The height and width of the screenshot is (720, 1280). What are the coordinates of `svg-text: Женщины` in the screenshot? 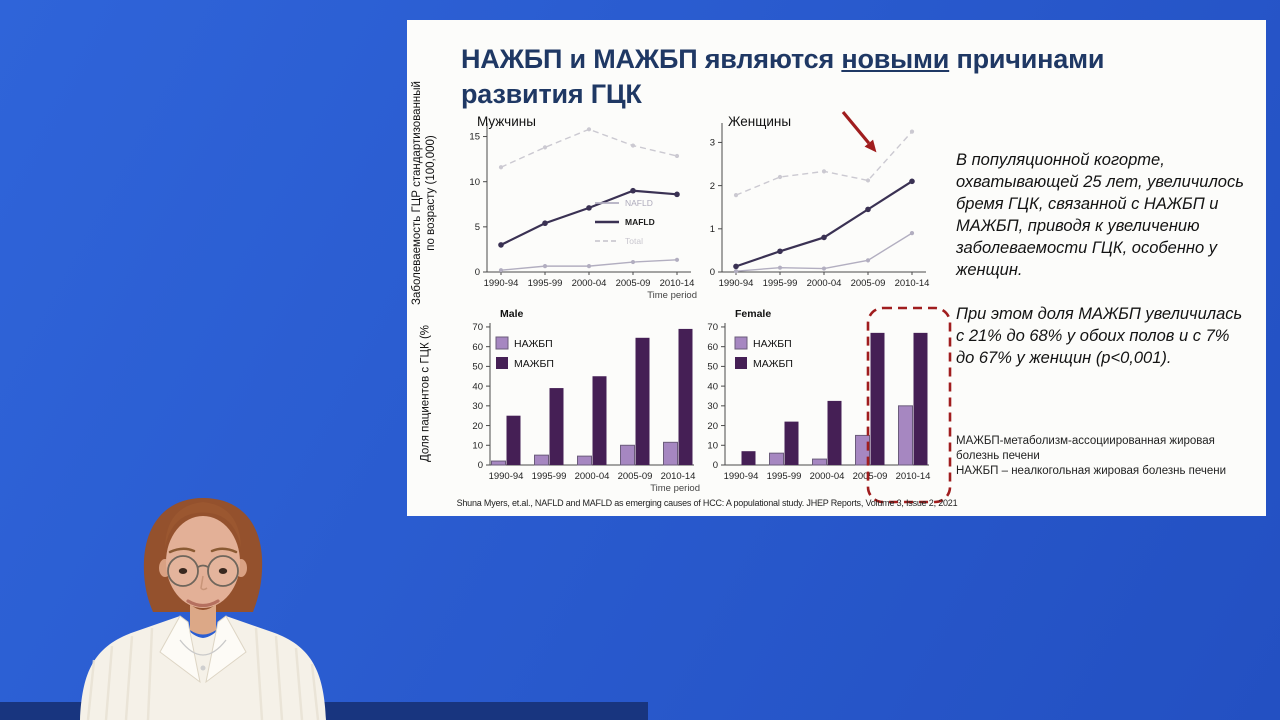 It's located at (759, 121).